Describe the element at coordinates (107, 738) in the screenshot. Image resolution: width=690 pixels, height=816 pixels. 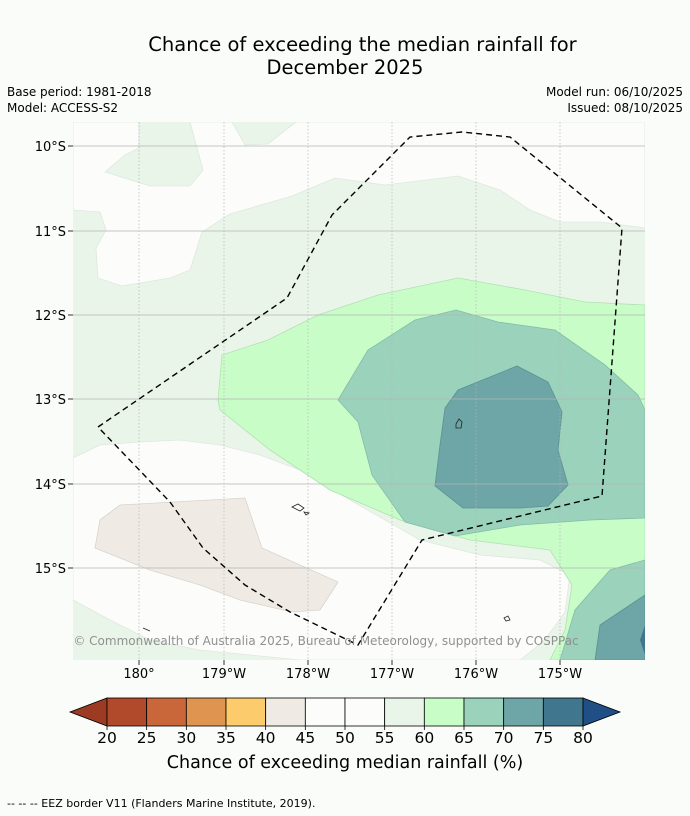
I see `colorbar-tick-label: 20` at that location.